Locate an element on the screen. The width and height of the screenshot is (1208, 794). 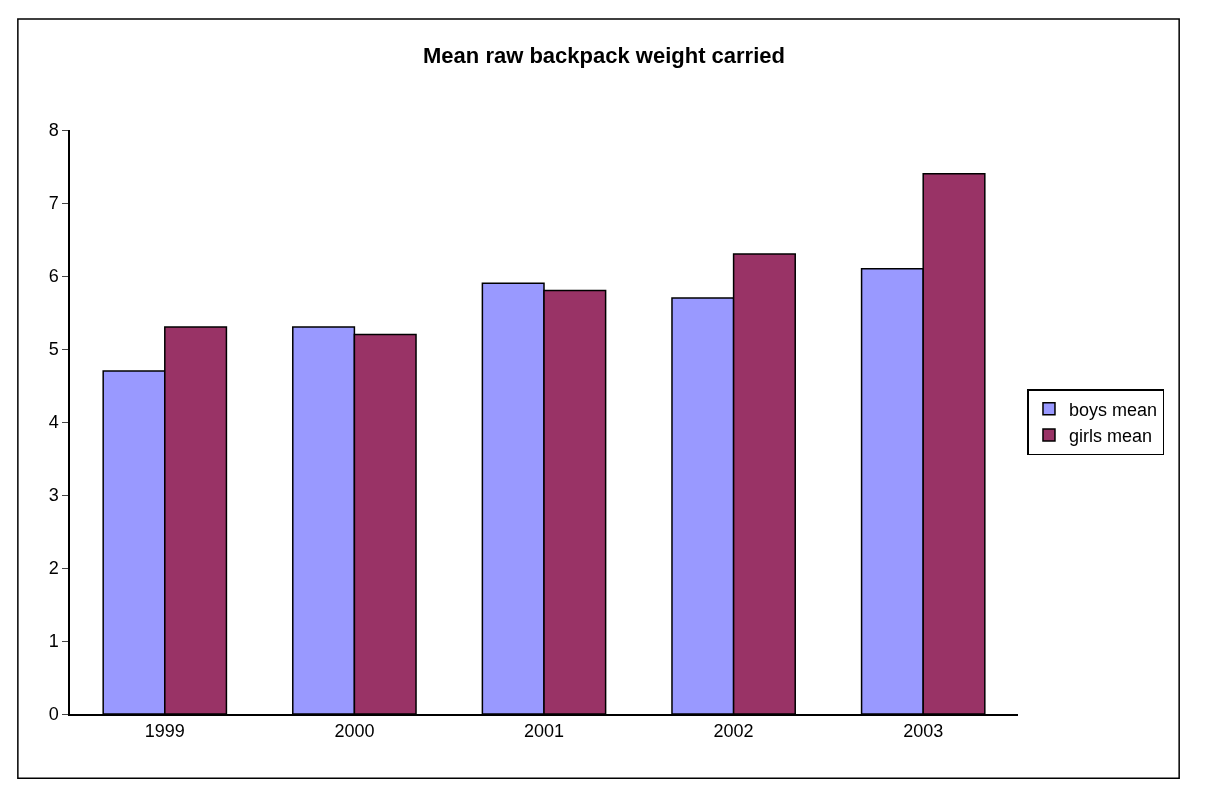
y-tick-label: 0 is located at coordinates (53, 714).